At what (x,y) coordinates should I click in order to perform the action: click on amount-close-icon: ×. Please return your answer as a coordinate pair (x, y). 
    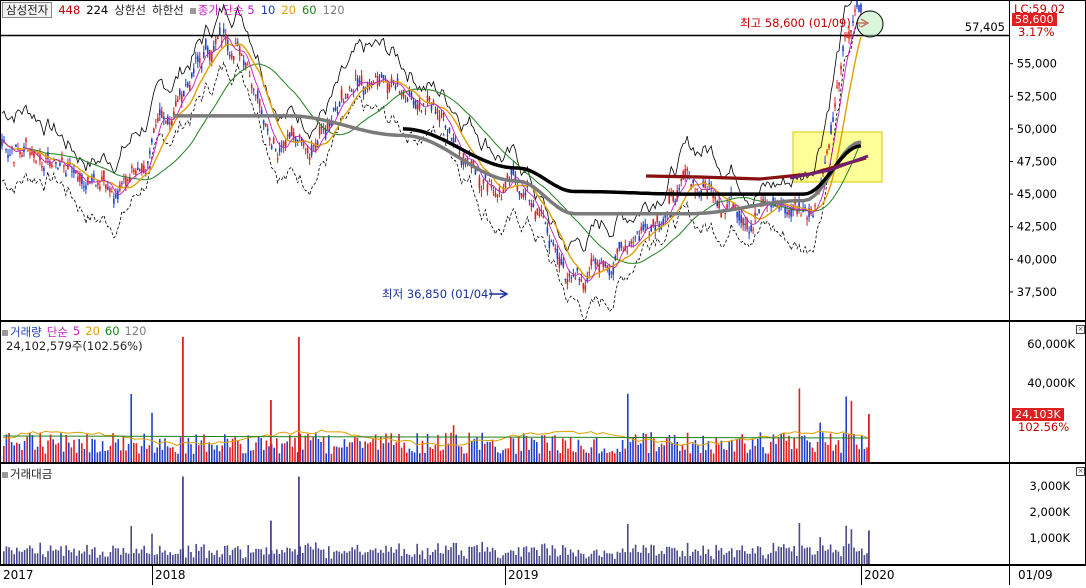
    Looking at the image, I should click on (1080, 471).